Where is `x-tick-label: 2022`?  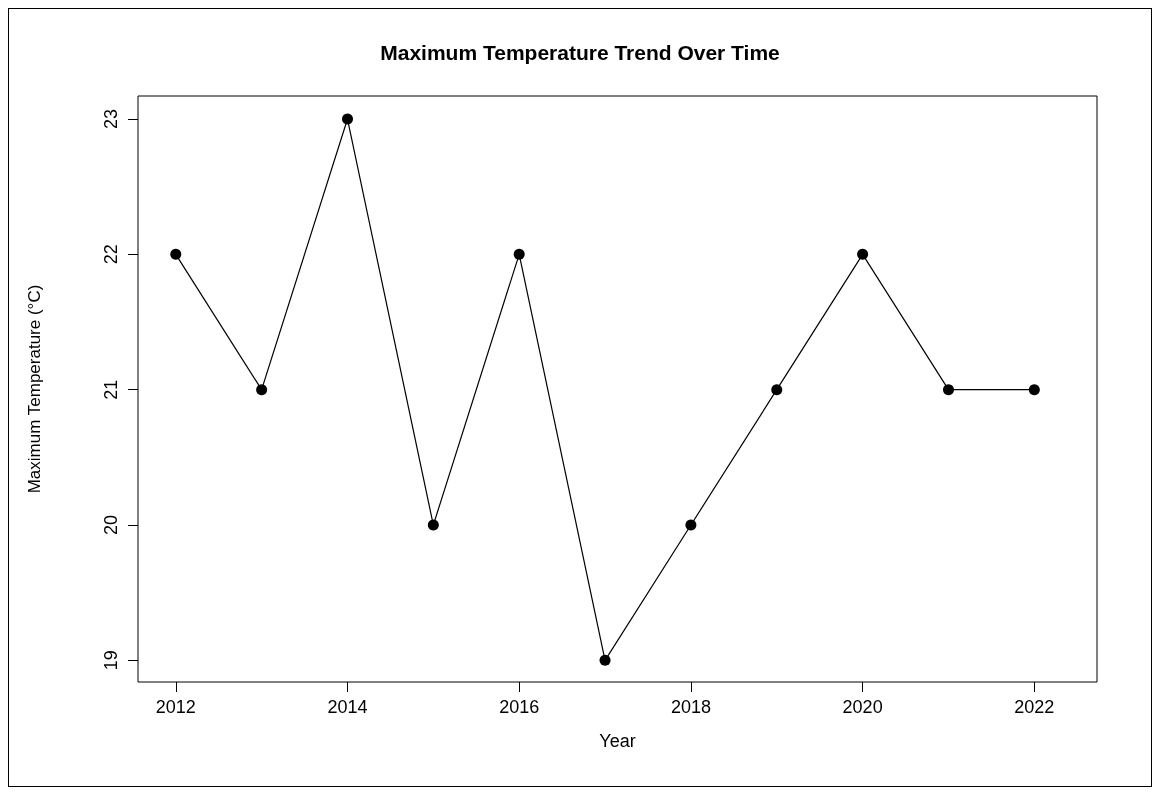
x-tick-label: 2022 is located at coordinates (1034, 707).